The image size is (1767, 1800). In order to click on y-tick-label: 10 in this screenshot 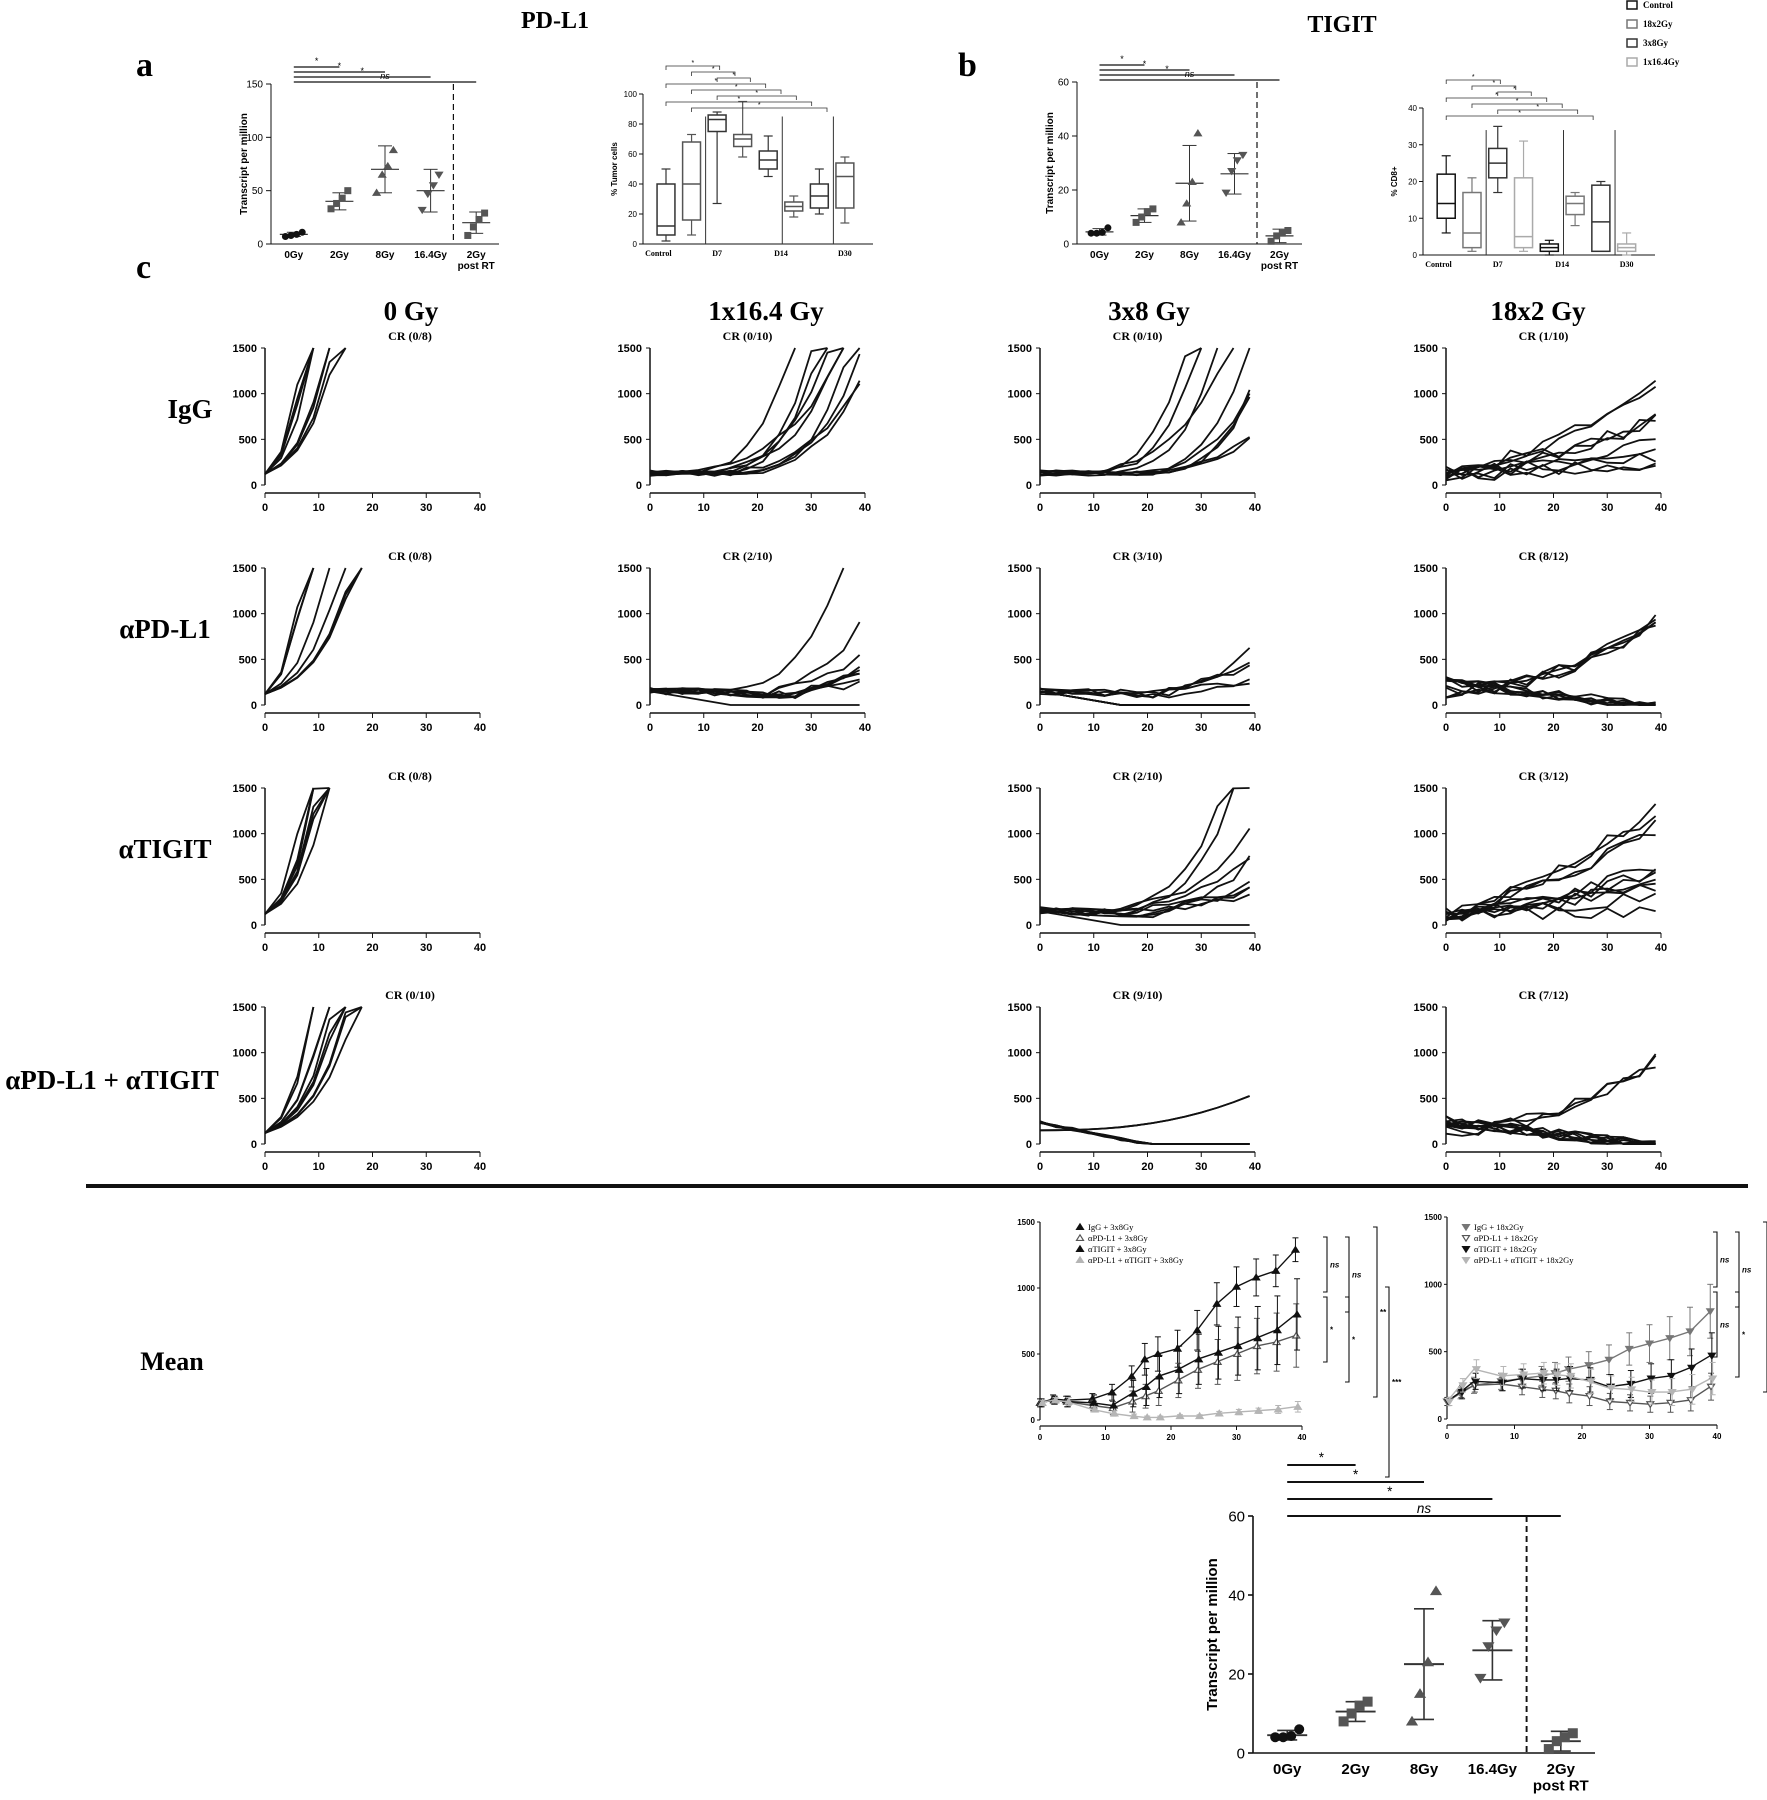, I will do `click(1412, 218)`.